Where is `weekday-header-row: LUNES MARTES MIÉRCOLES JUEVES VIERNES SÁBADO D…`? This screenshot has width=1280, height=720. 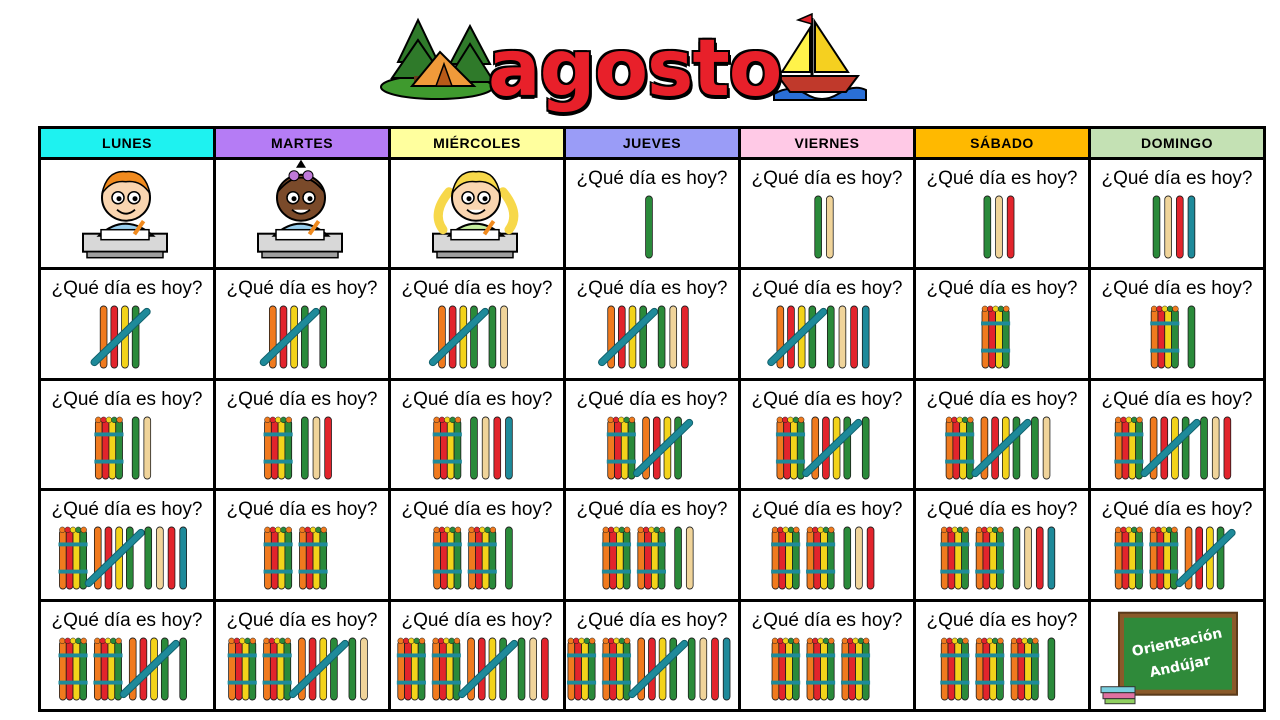 weekday-header-row: LUNES MARTES MIÉRCOLES JUEVES VIERNES SÁBADO D… is located at coordinates (652, 143).